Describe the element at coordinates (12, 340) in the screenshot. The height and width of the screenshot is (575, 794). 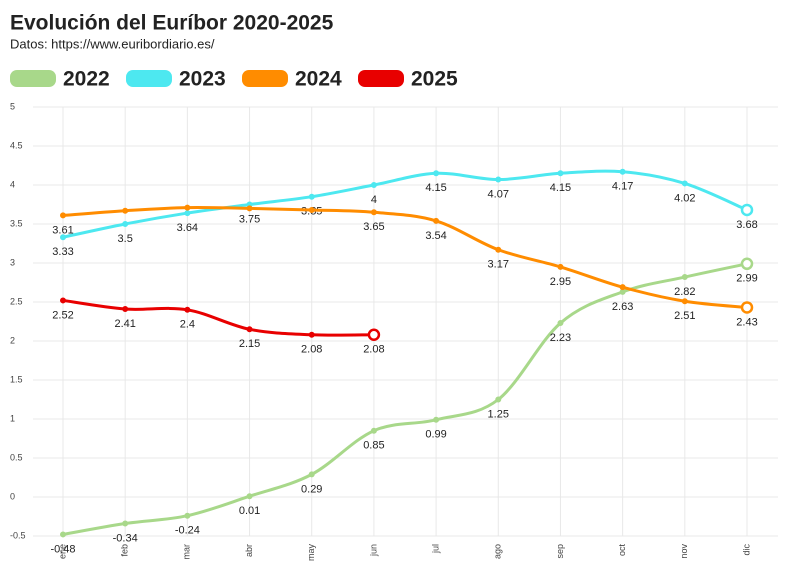
I see `y-tick-label: 2` at that location.